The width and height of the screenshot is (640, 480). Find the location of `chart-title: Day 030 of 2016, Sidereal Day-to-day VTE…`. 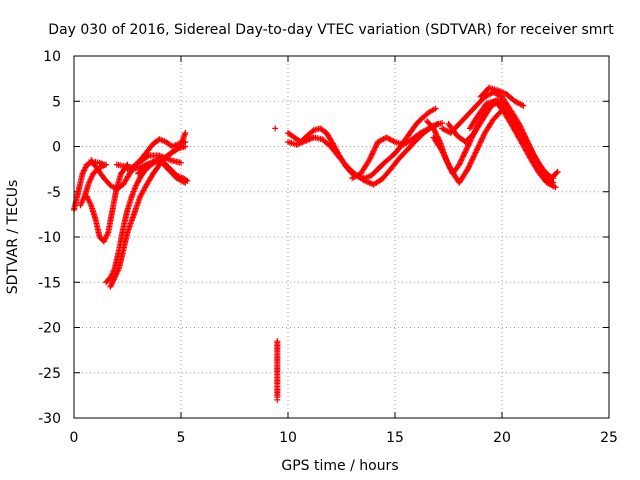

chart-title: Day 030 of 2016, Sidereal Day-to-day VTE… is located at coordinates (331, 30).